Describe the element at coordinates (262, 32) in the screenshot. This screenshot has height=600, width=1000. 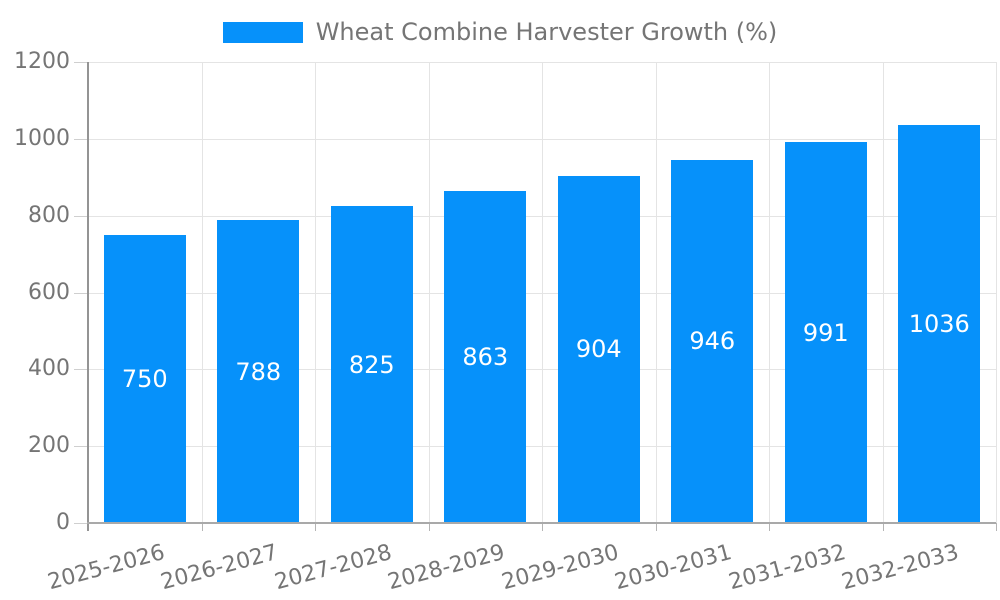
I see `legend-swatch-icon` at that location.